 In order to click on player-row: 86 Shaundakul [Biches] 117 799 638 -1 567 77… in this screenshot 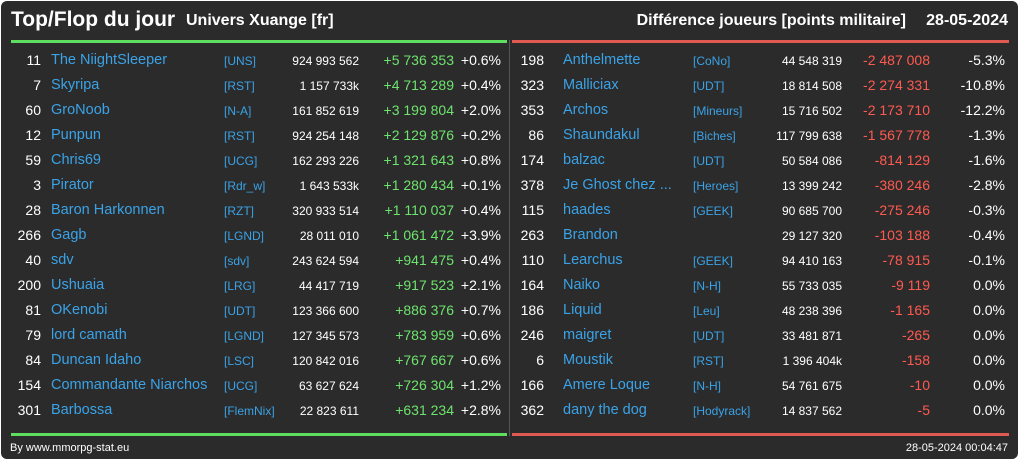, I will do `click(760, 135)`.